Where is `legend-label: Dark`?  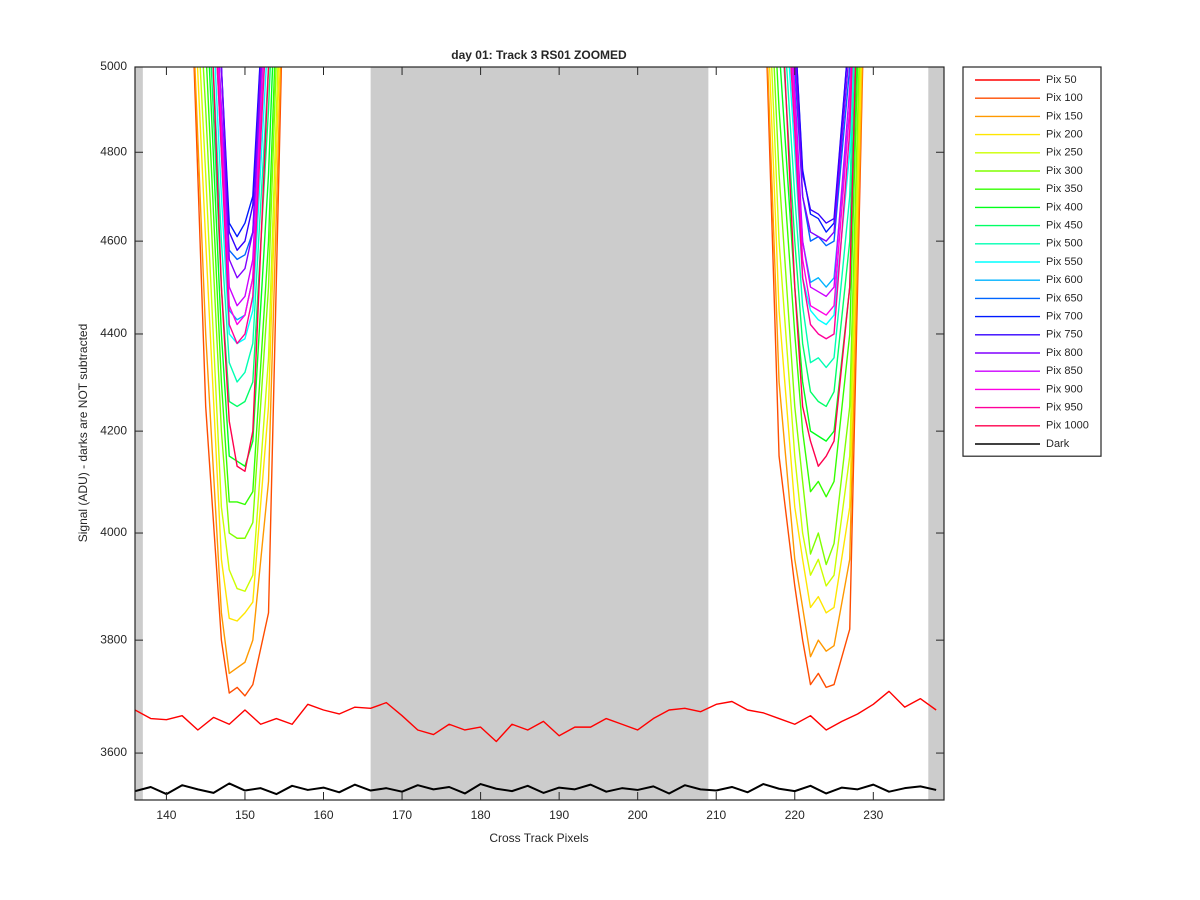 legend-label: Dark is located at coordinates (1058, 444).